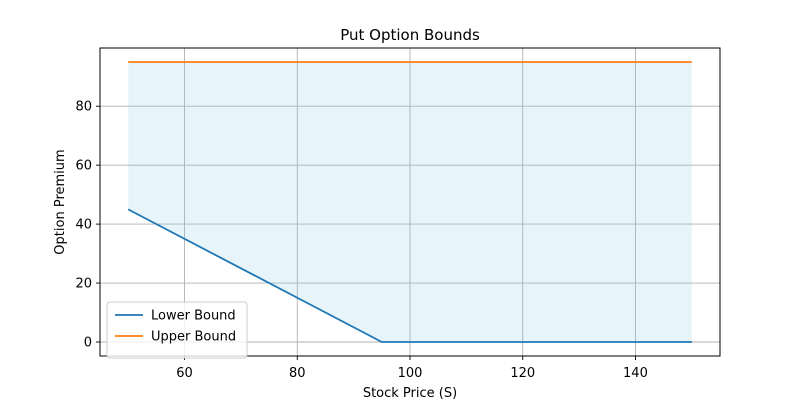 The width and height of the screenshot is (800, 400). I want to click on x-axis-label: Stock Price (S), so click(410, 393).